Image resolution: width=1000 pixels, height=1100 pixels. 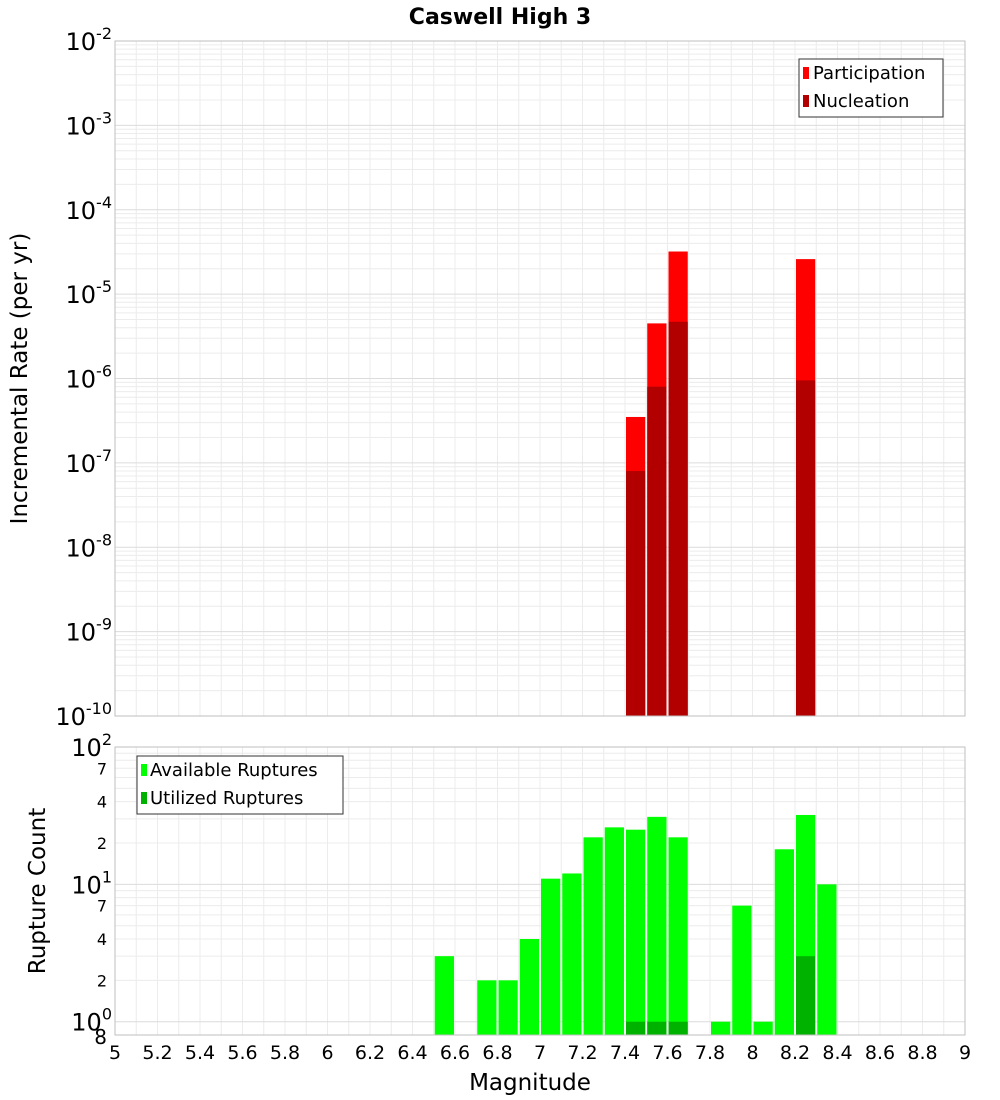 I want to click on legend-swatch-utilized-ruptures, so click(x=144, y=798).